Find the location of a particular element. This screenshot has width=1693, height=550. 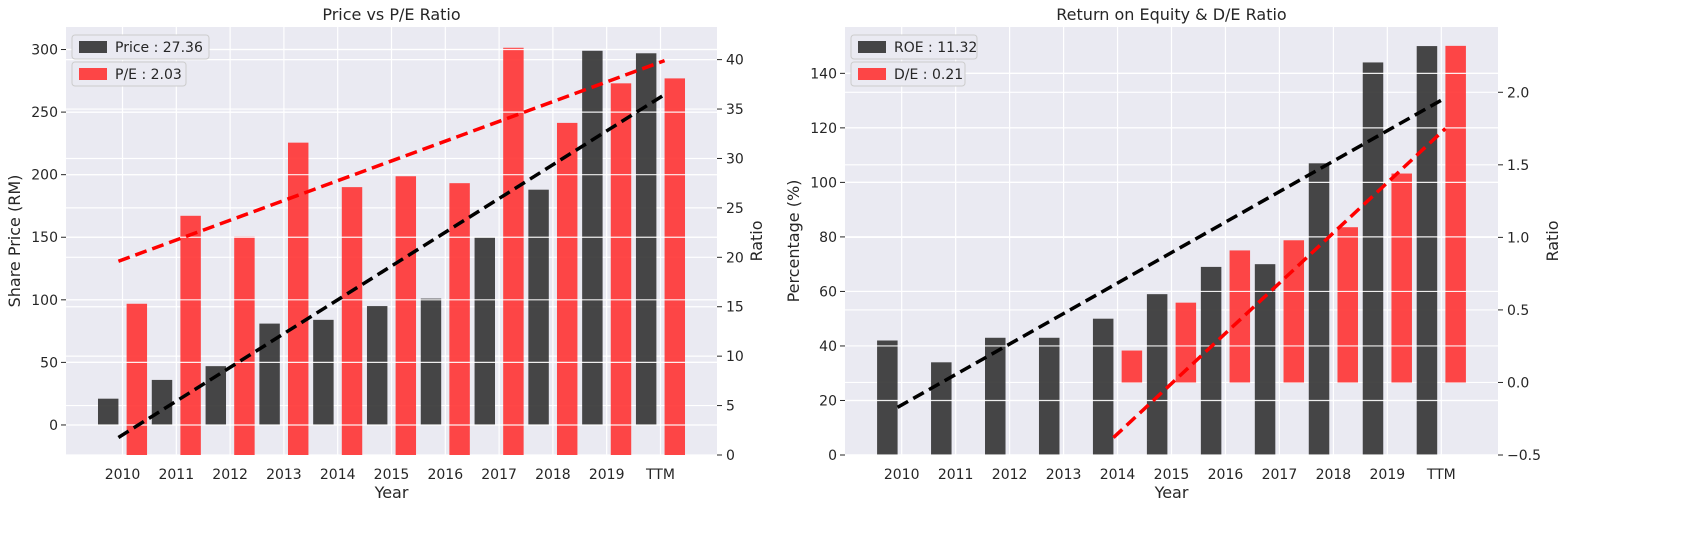

y-axis-label: Percentage (%) is located at coordinates (793, 241).